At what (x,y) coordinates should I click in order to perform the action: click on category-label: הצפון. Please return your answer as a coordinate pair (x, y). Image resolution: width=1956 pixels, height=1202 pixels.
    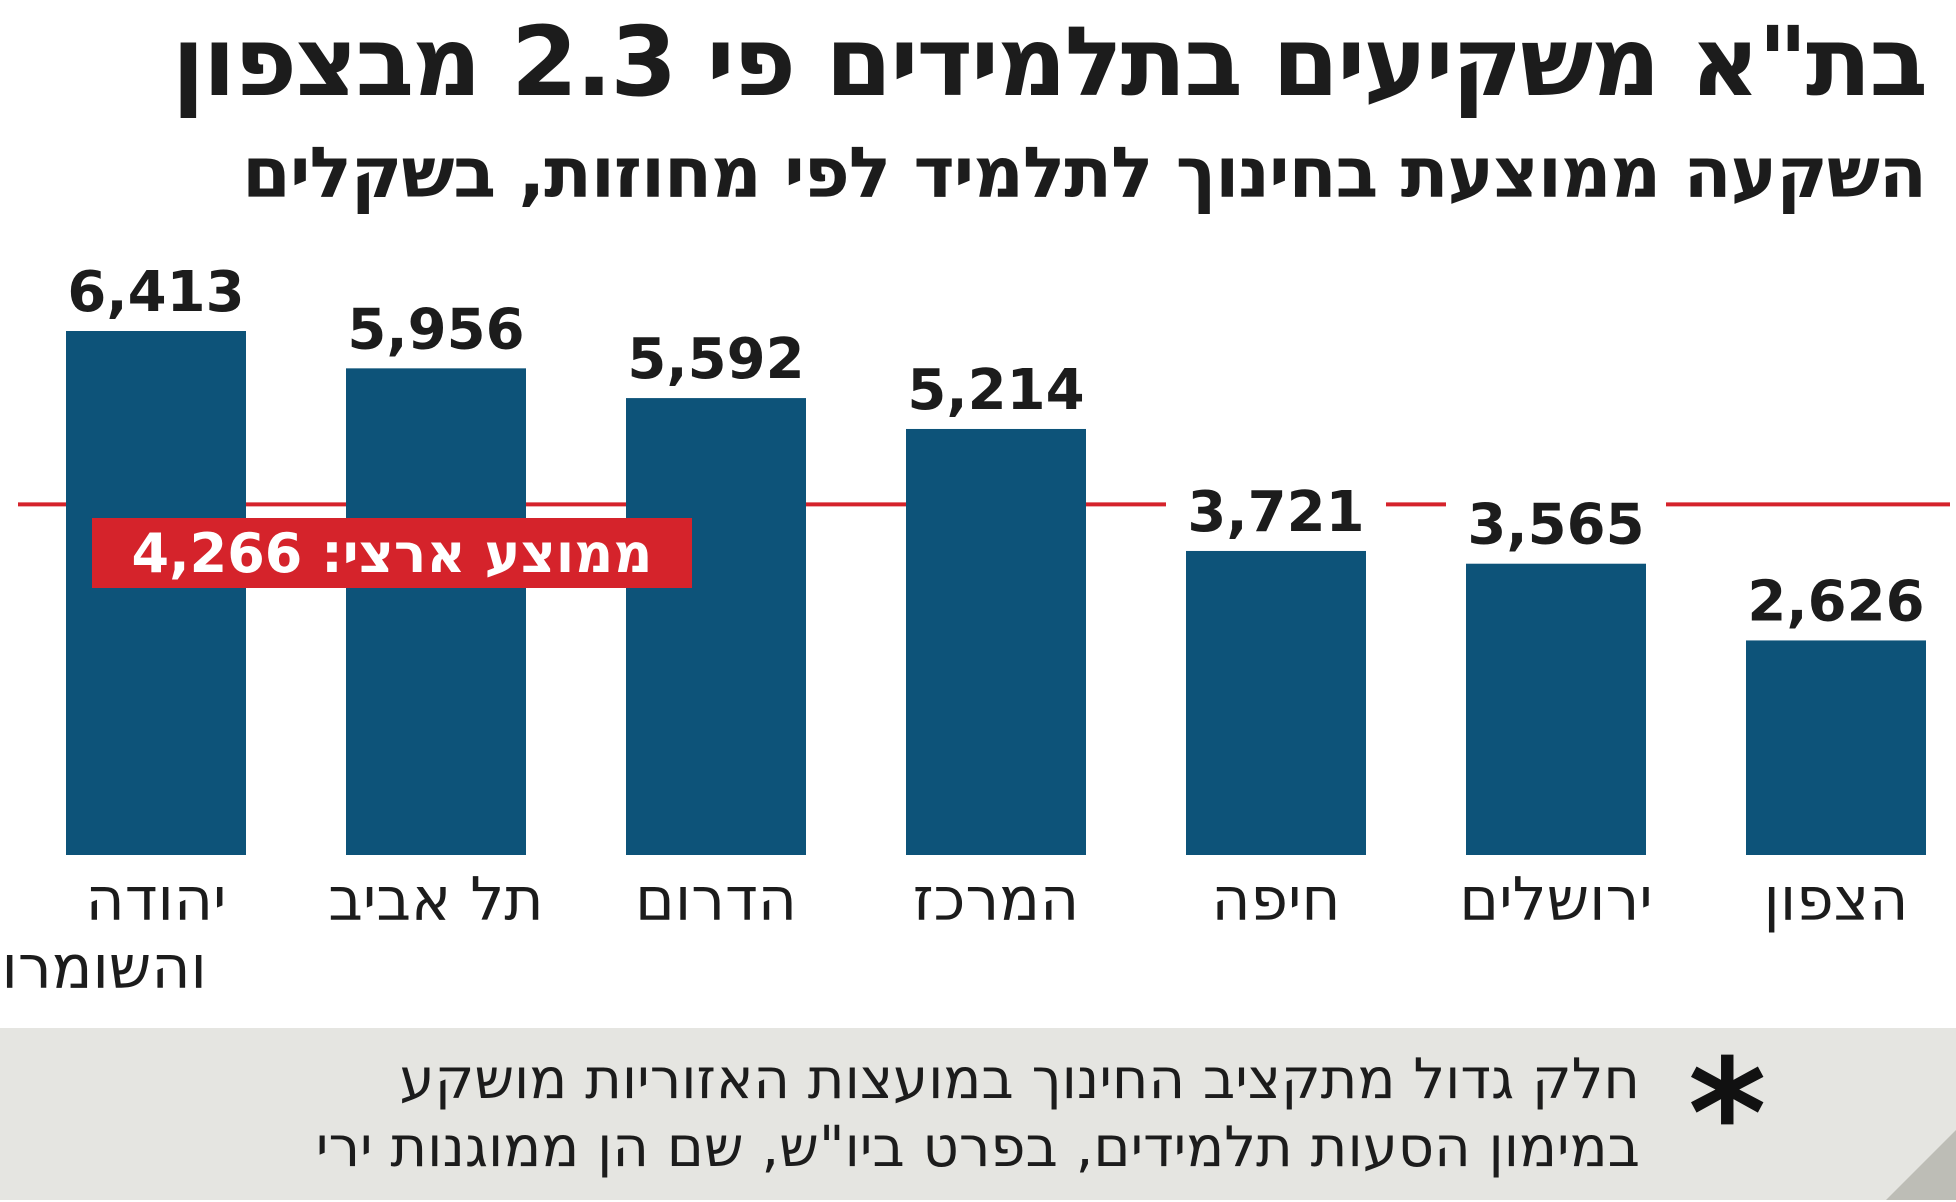
    Looking at the image, I should click on (1836, 900).